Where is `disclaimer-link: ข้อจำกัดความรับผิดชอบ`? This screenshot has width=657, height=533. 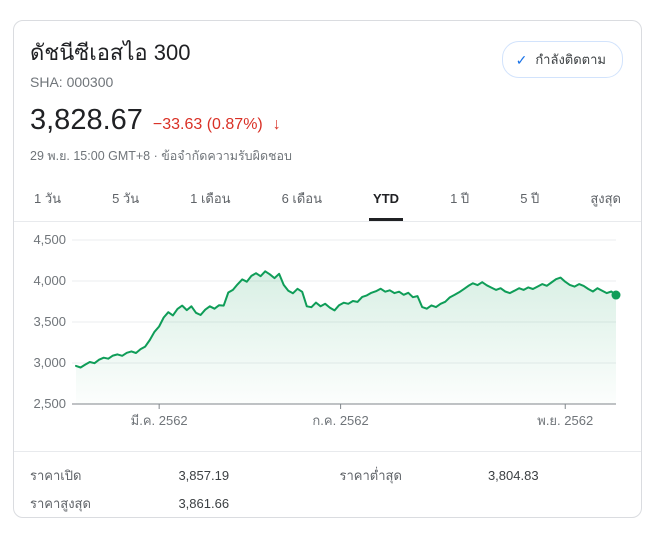
disclaimer-link: ข้อจำกัดความรับผิดชอบ is located at coordinates (226, 155).